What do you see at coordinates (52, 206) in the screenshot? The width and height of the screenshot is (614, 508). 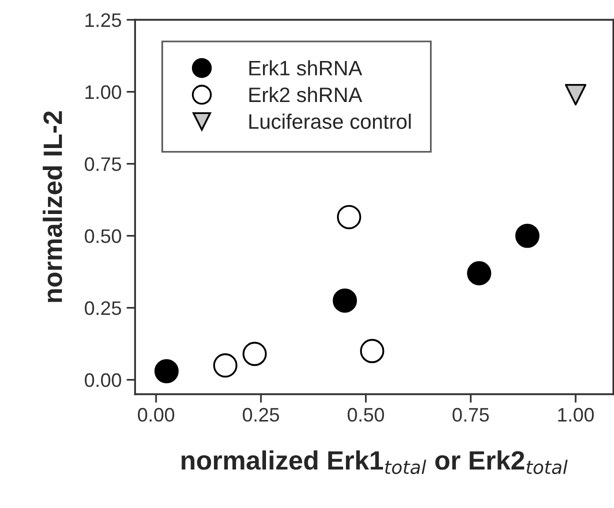 I see `y-axis-title: normalized IL-2` at bounding box center [52, 206].